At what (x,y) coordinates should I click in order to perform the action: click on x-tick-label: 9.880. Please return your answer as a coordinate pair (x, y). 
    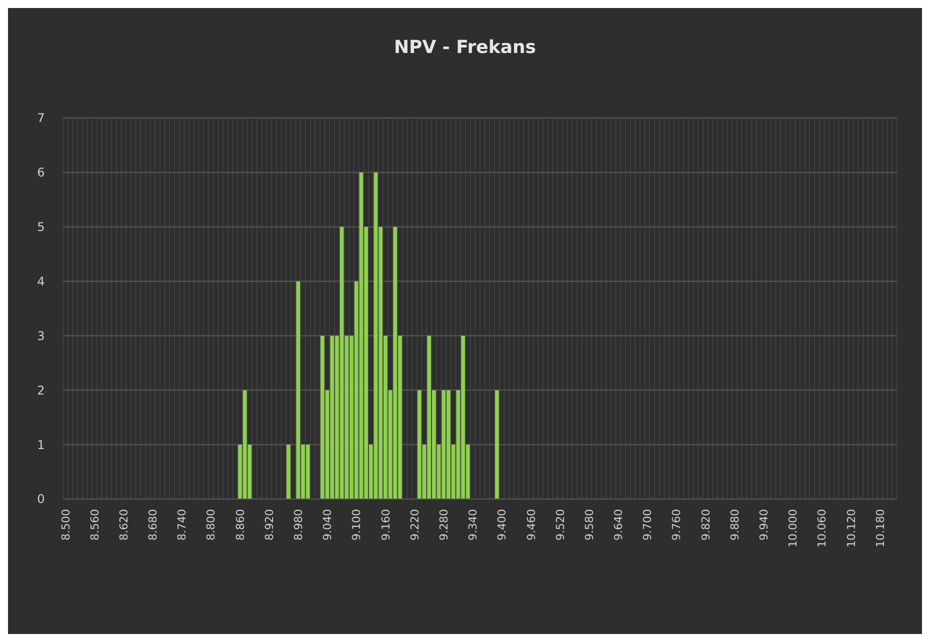
    Looking at the image, I should click on (735, 524).